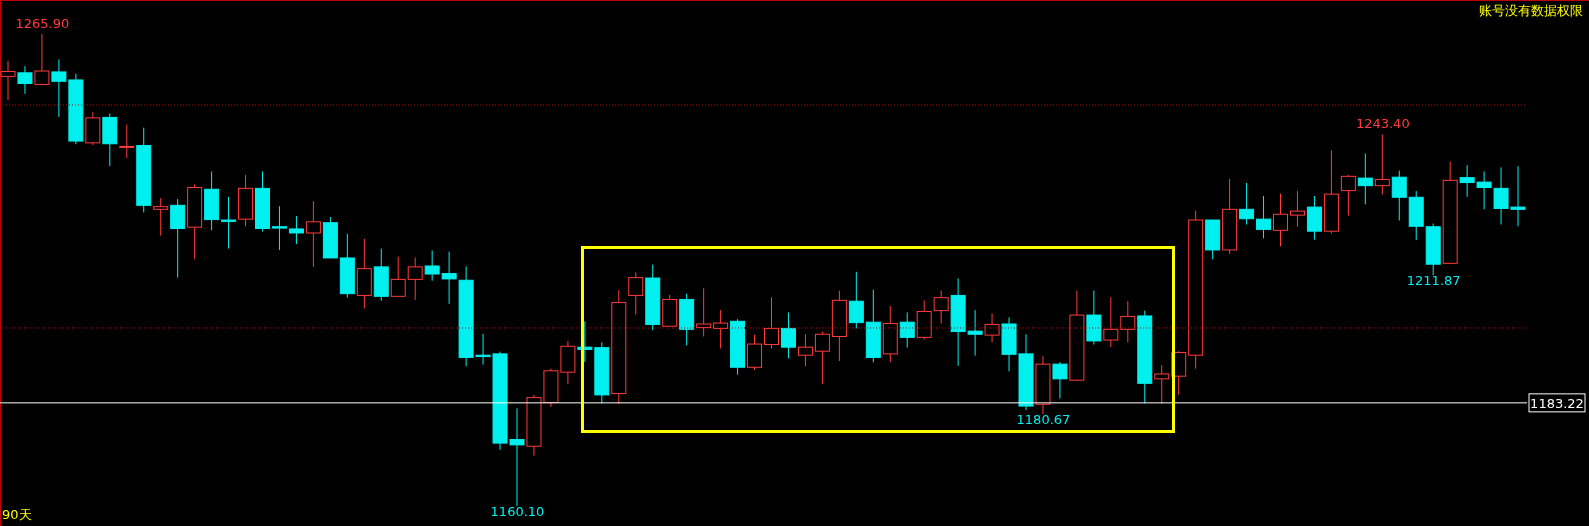  Describe the element at coordinates (17, 515) in the screenshot. I see `text: 90天` at that location.